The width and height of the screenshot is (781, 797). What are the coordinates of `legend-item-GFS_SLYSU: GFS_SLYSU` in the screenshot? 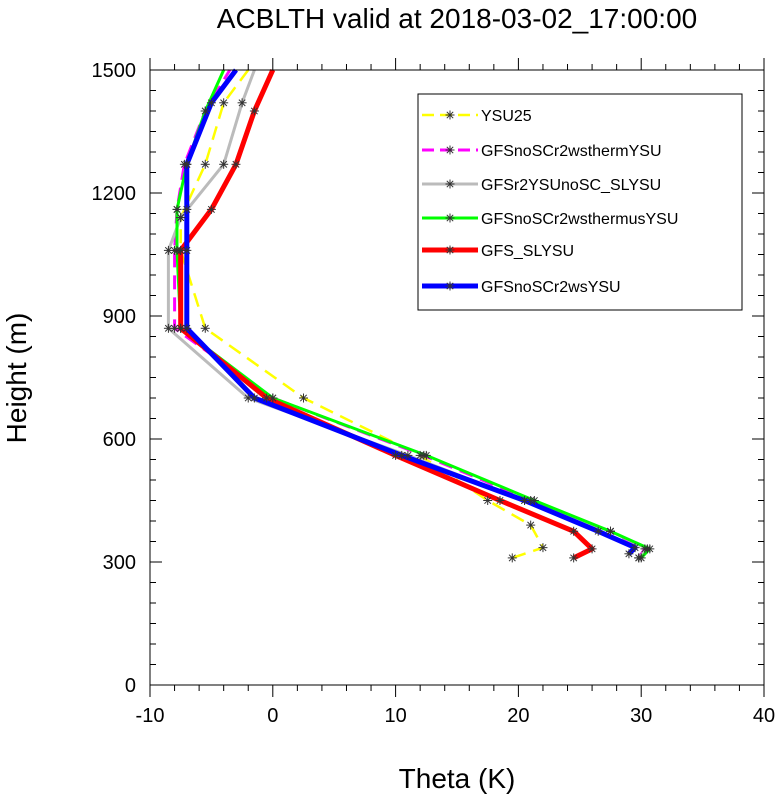 It's located at (498, 251).